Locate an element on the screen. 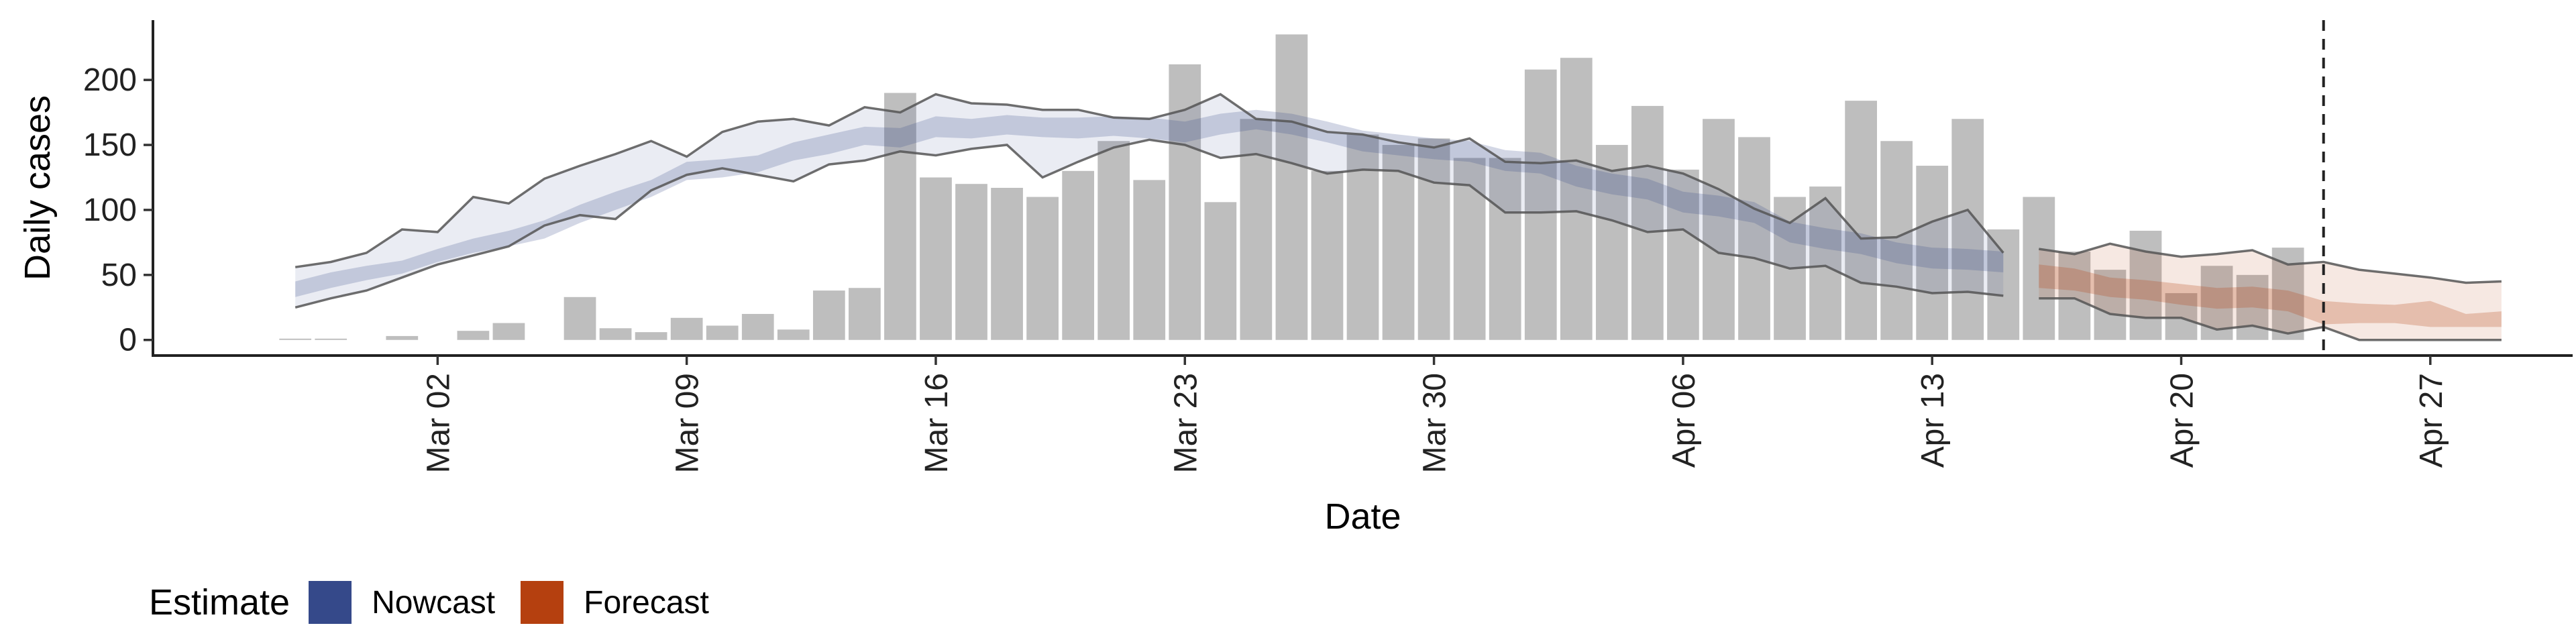 Image resolution: width=2576 pixels, height=644 pixels. y-tick-label: 50 is located at coordinates (119, 275).